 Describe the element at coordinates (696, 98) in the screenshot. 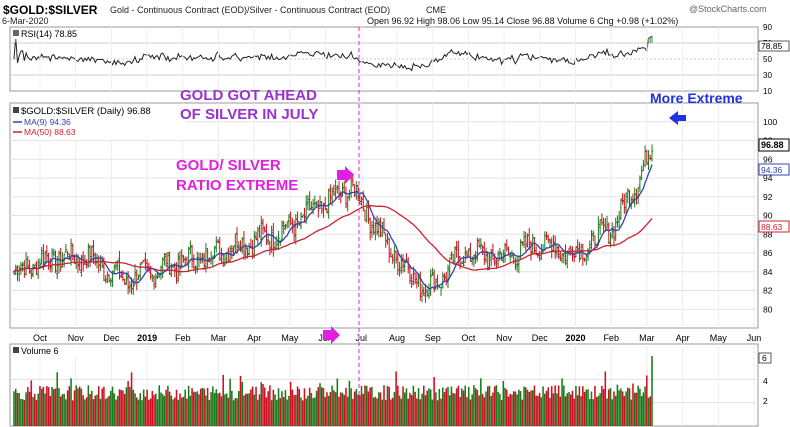

I see `annotation-more-extreme: More Extreme` at that location.